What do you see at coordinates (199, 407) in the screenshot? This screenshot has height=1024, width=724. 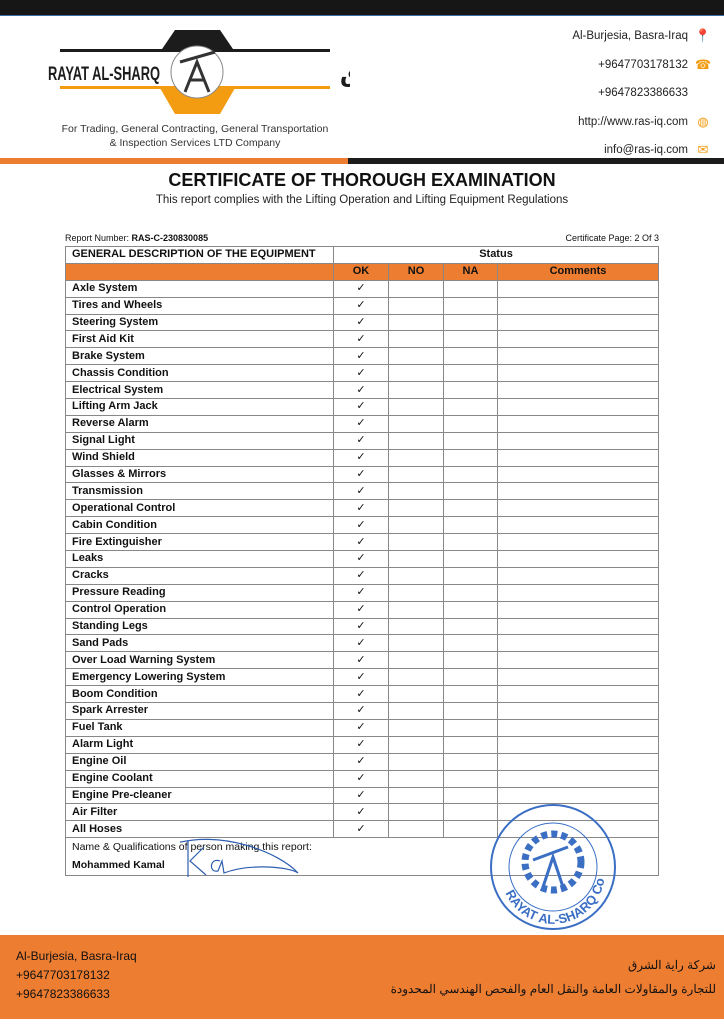 I see `item-name: Lifting Arm Jack` at bounding box center [199, 407].